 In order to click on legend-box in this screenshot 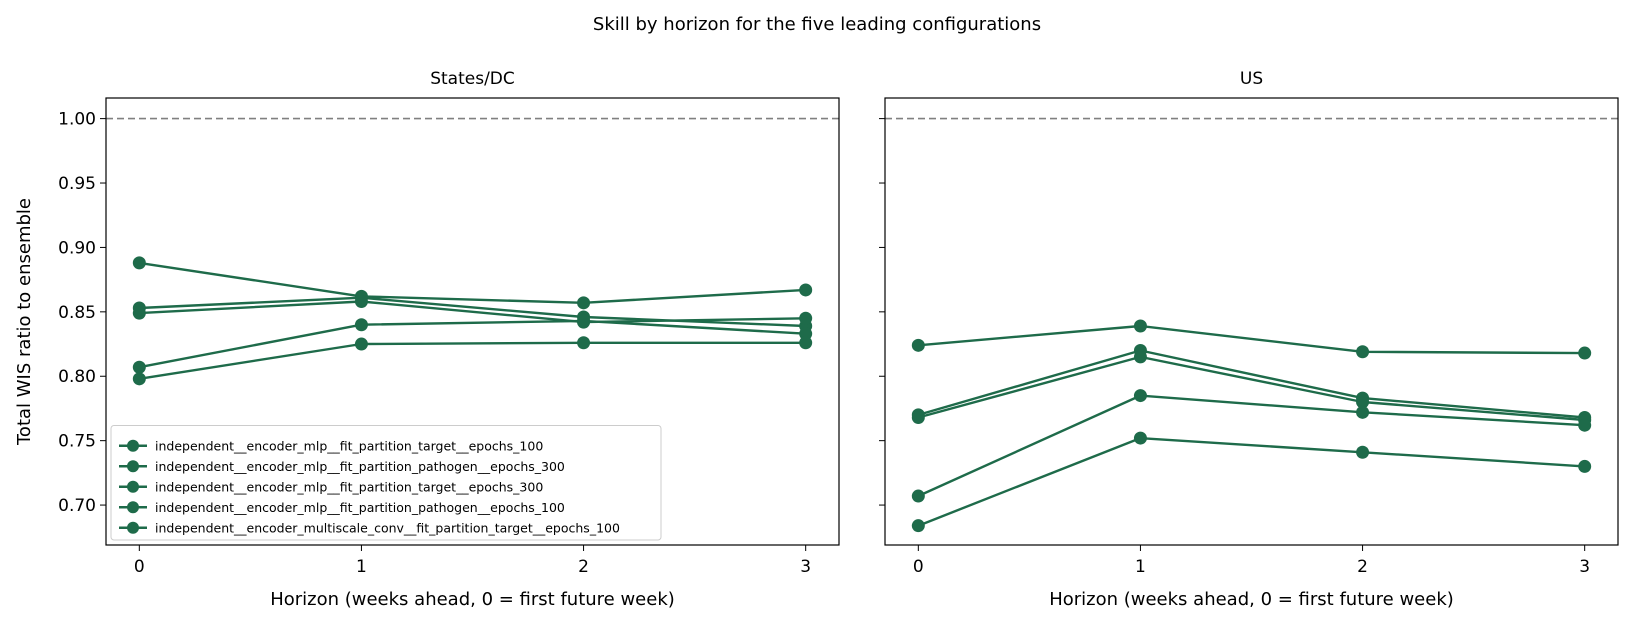, I will do `click(386, 483)`.